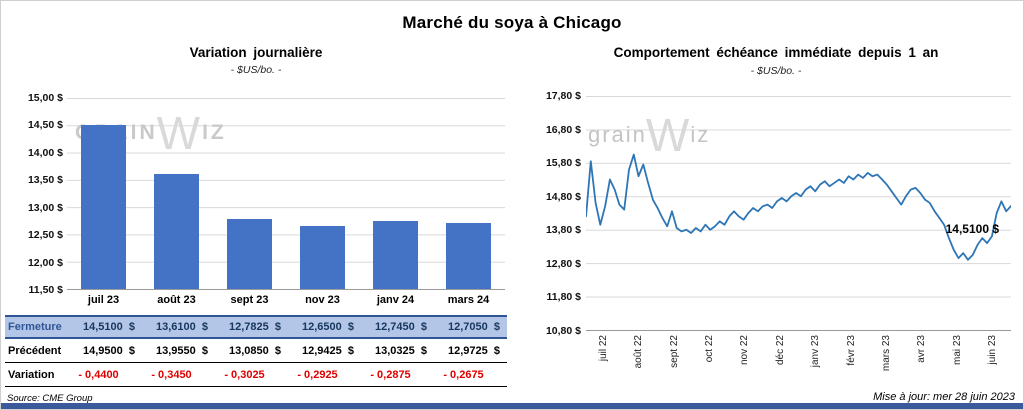 This screenshot has width=1024, height=410. Describe the element at coordinates (887, 353) in the screenshot. I see `x-tick-label: mars 23` at that location.